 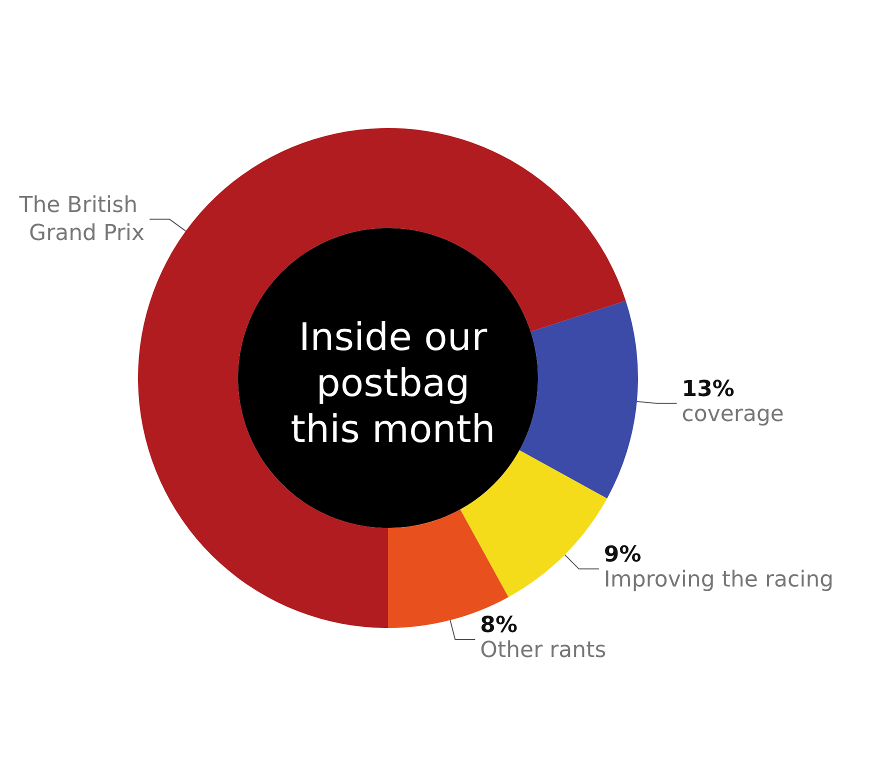 I want to click on slice-label: Other rants, so click(x=543, y=651).